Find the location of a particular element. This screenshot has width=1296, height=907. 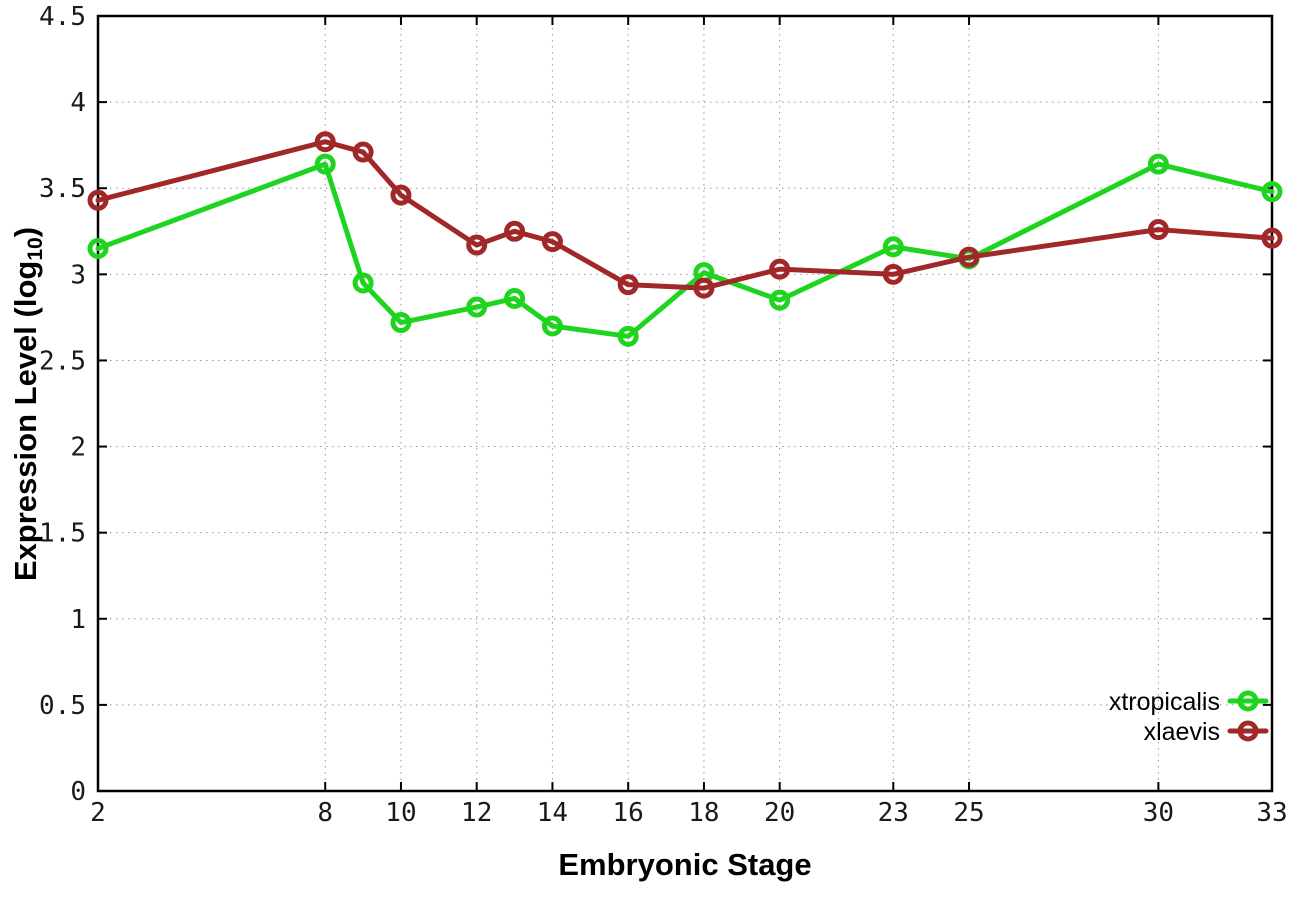

y-tick-label: 1 is located at coordinates (78, 620).